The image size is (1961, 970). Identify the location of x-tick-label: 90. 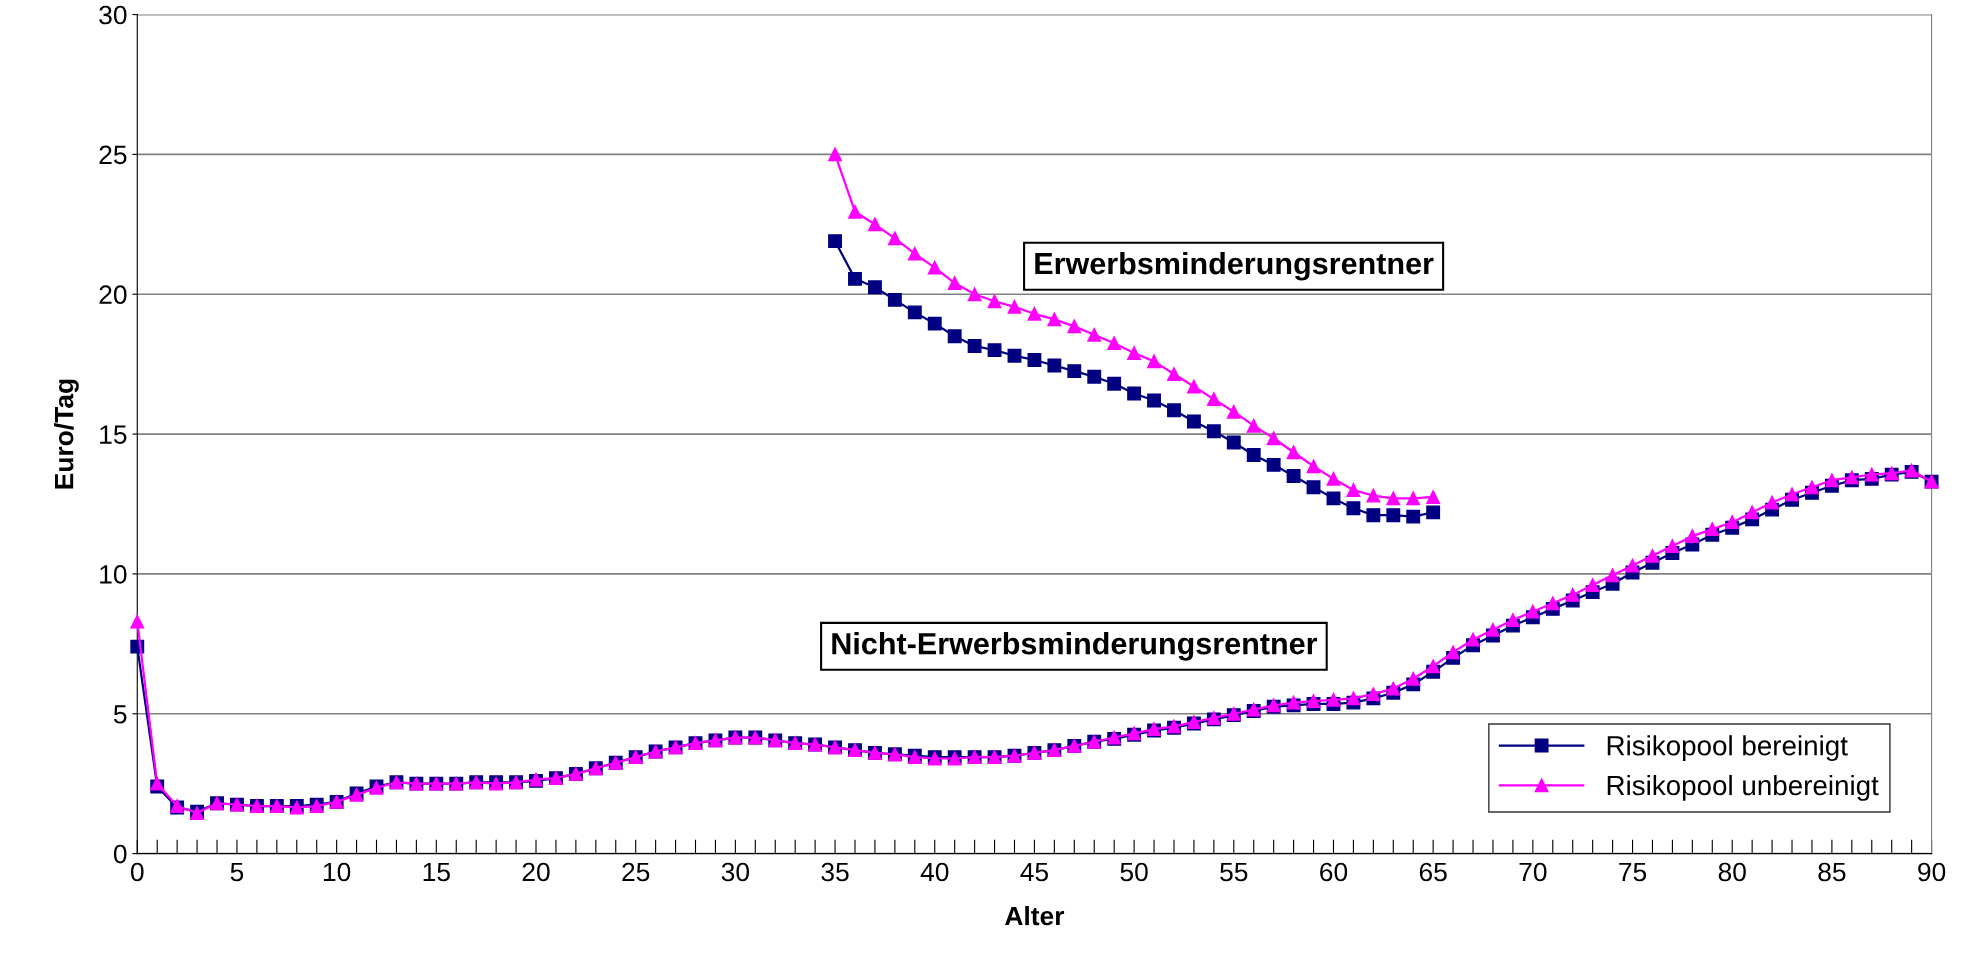
(1932, 872).